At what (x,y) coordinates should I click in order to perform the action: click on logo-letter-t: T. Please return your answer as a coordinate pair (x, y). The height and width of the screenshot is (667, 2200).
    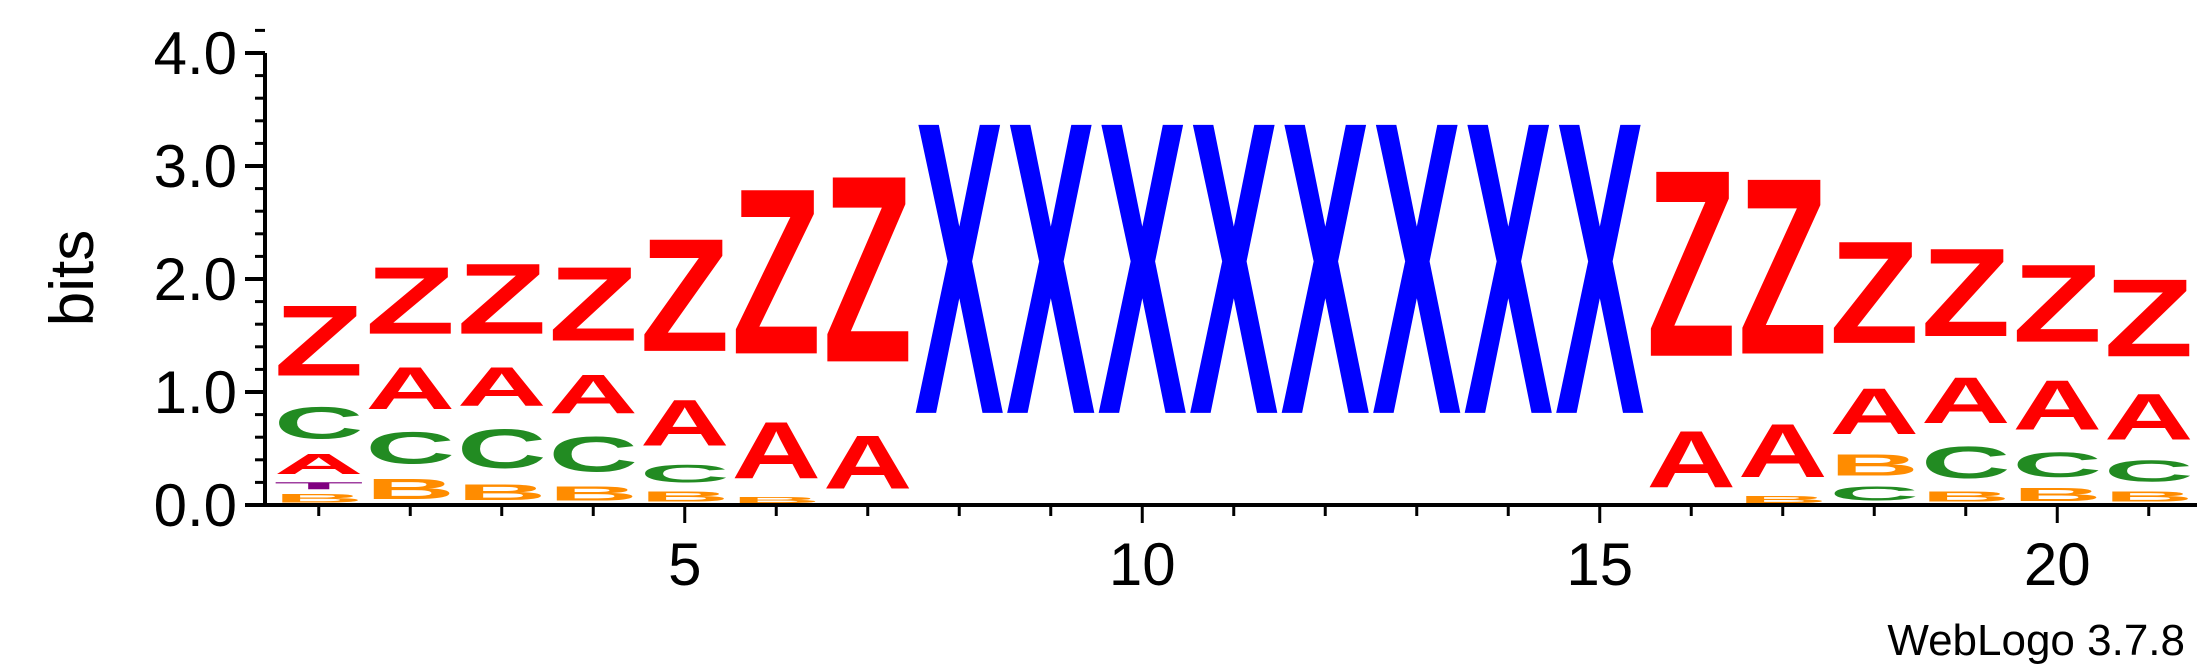
    Looking at the image, I should click on (319, 485).